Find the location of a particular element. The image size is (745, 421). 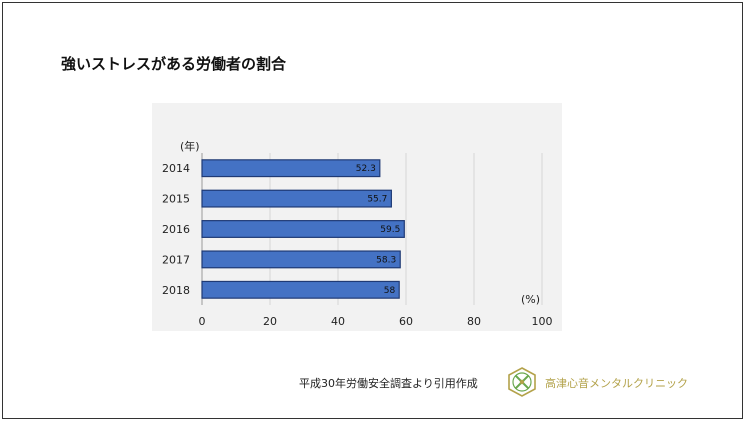

y-tick-label: 2017 is located at coordinates (176, 259).